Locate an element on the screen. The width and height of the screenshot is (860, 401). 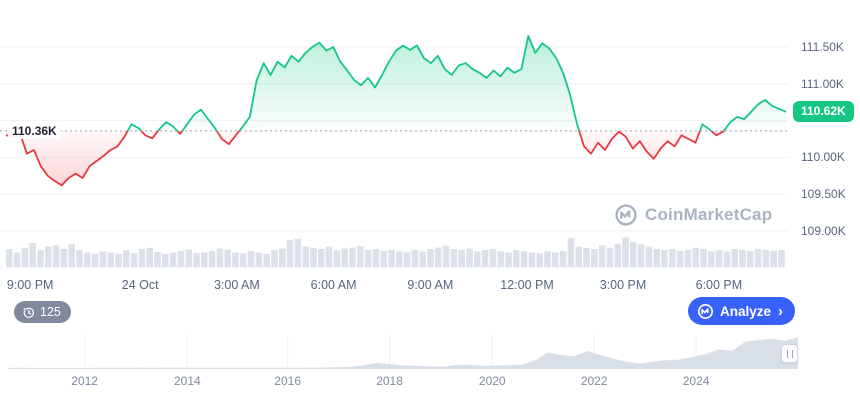
price-line-down is located at coordinates (365, 158).